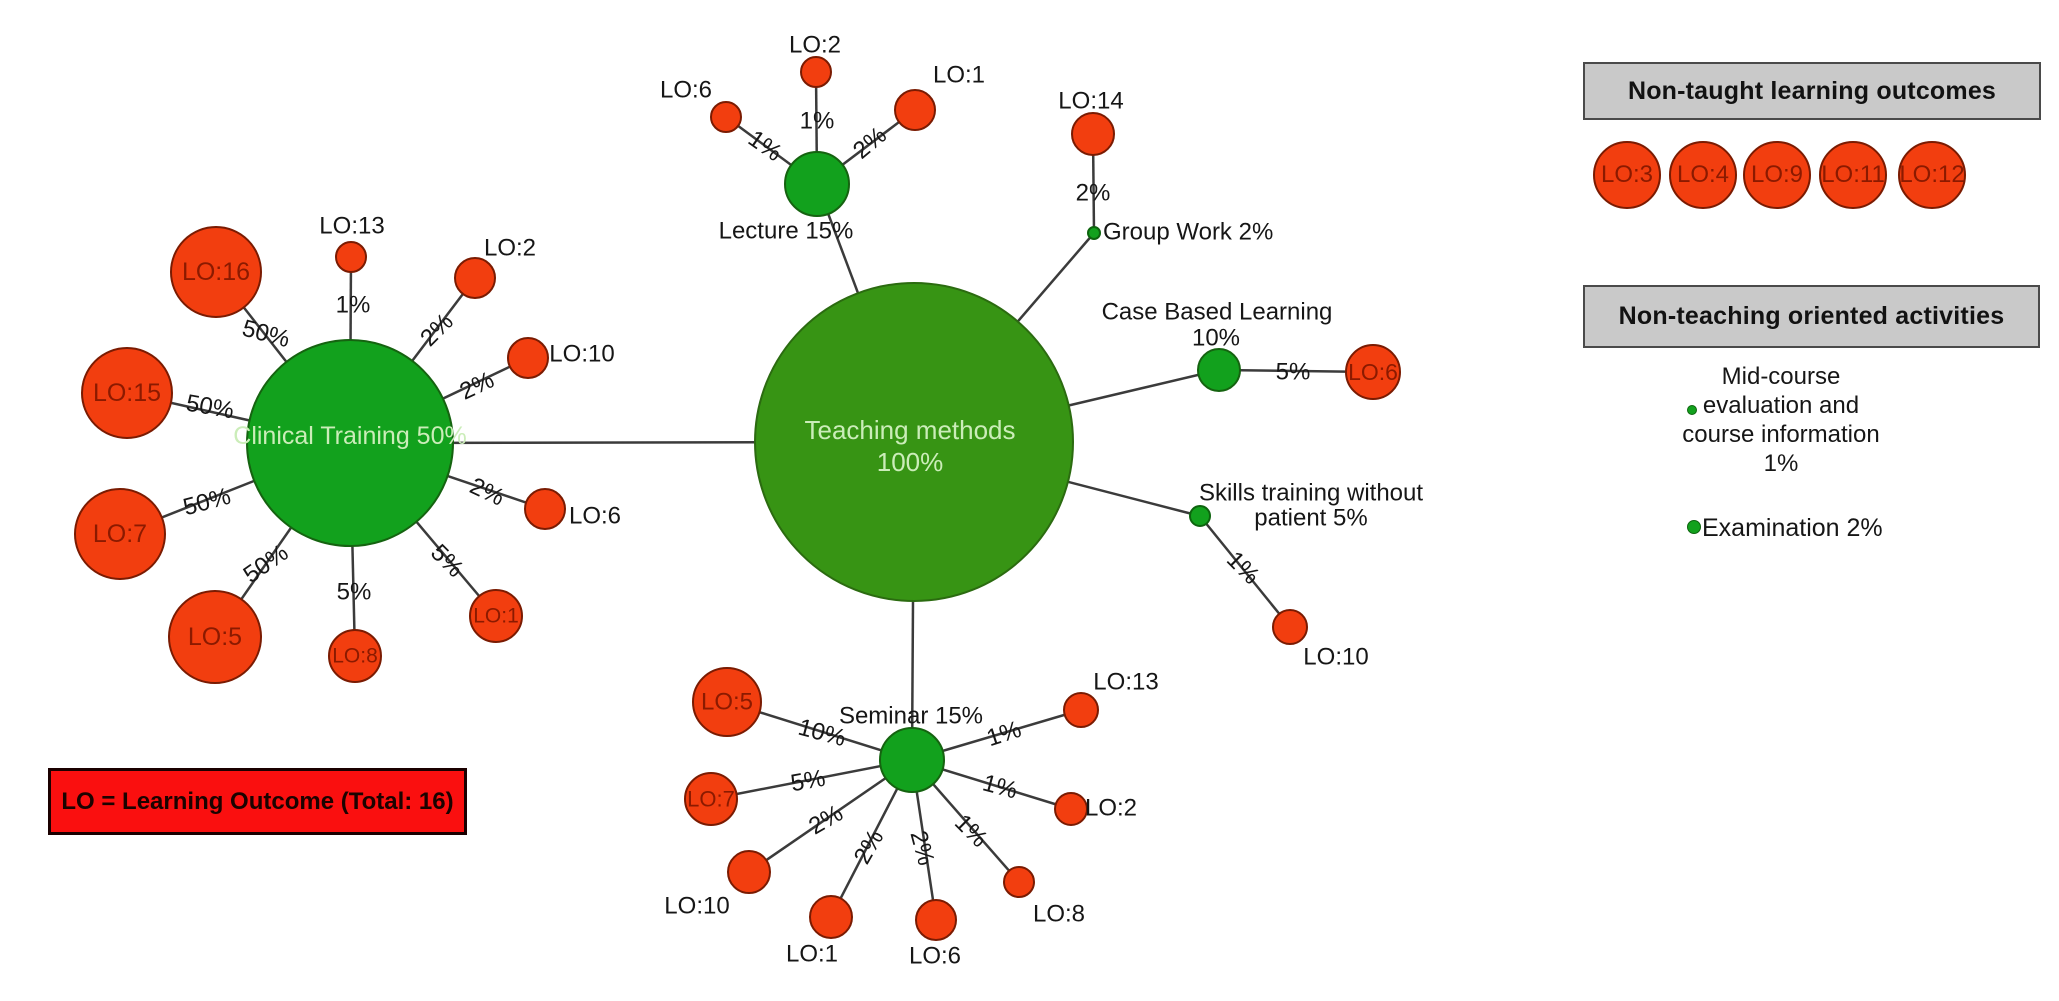  Describe the element at coordinates (912, 760) in the screenshot. I see `node-seminar` at that location.